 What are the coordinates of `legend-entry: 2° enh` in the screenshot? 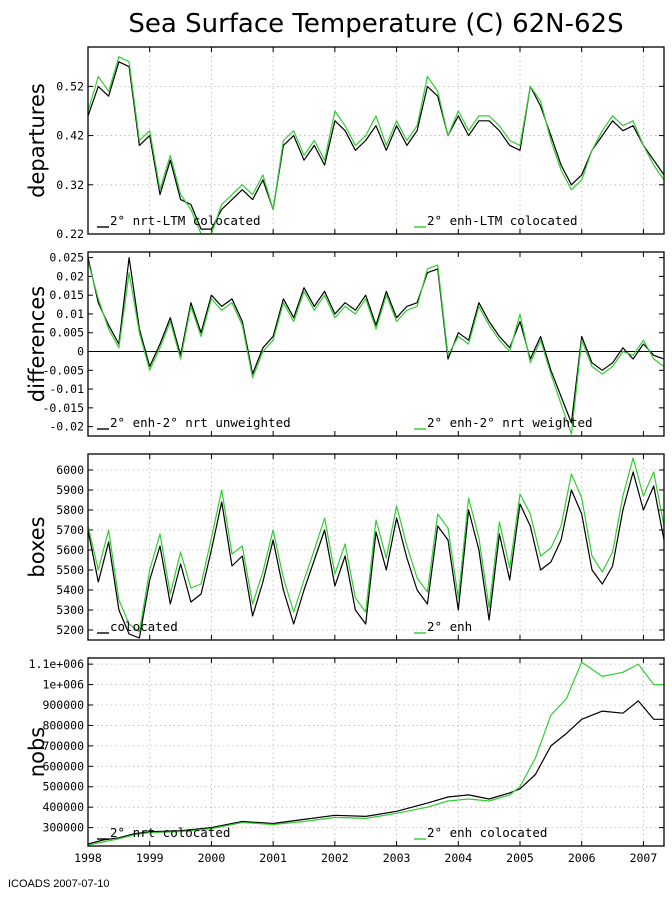 It's located at (449, 626).